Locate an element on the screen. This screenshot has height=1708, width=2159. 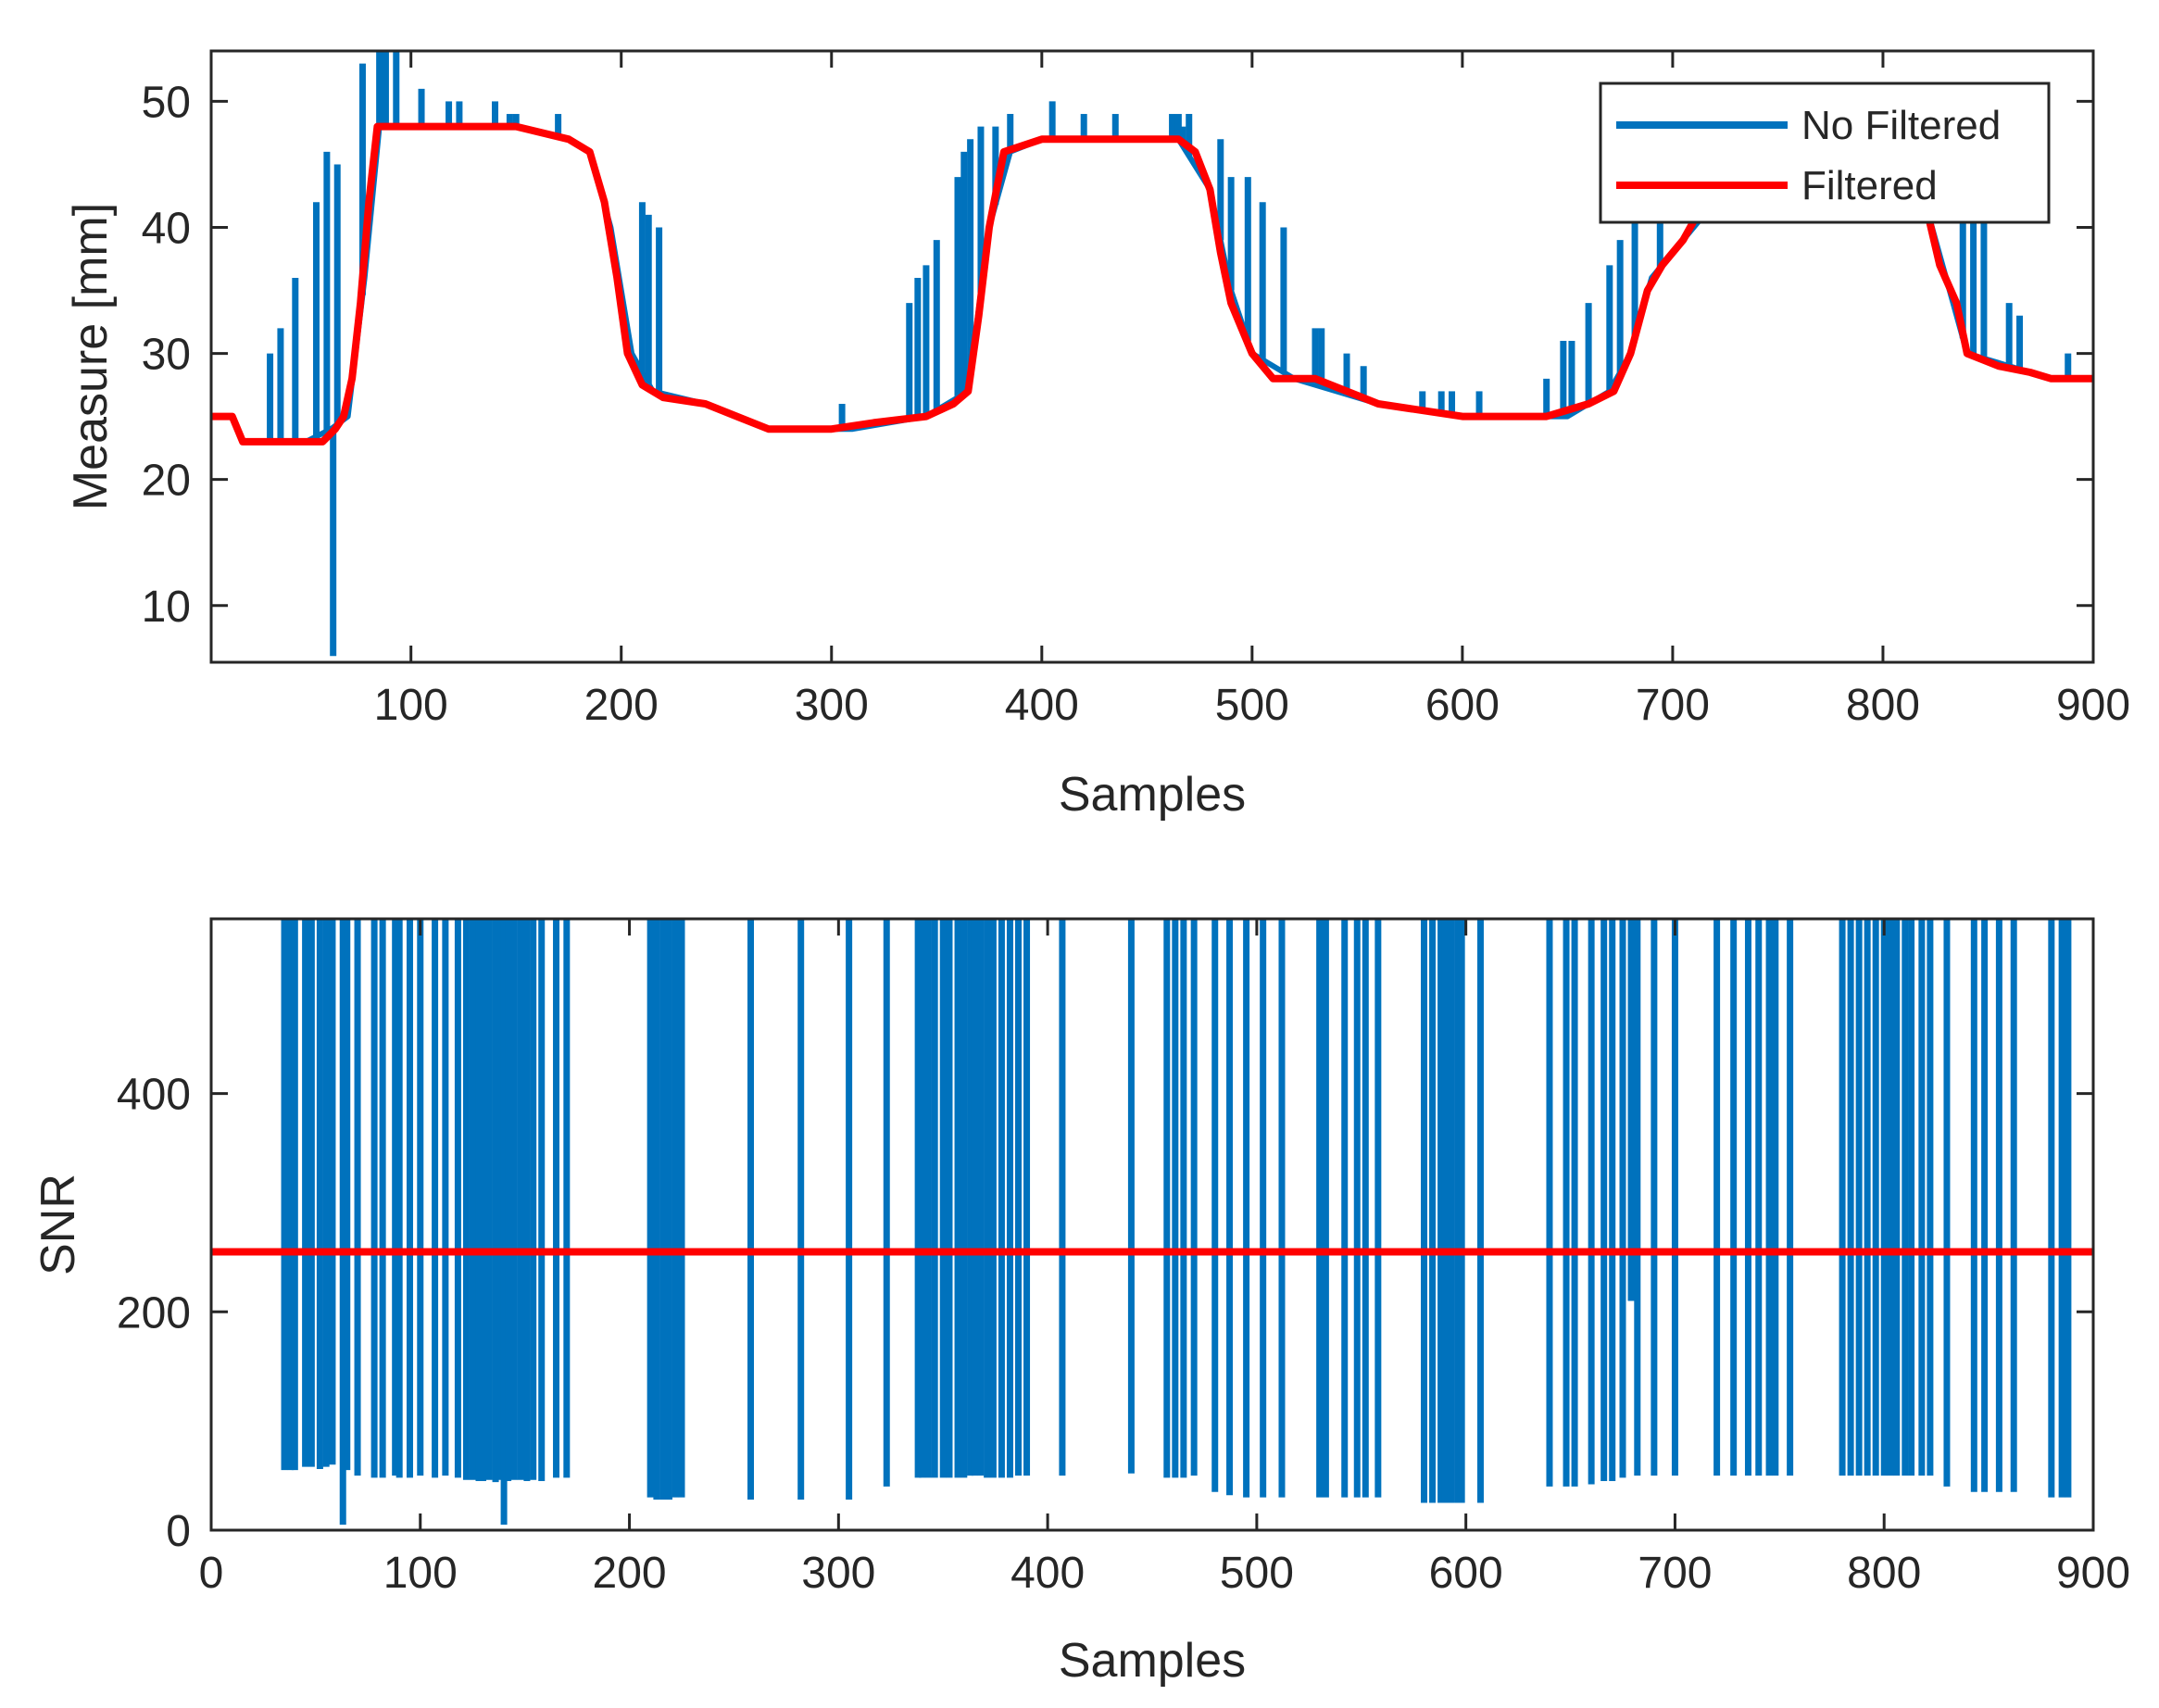
legend-box is located at coordinates (1825, 153).